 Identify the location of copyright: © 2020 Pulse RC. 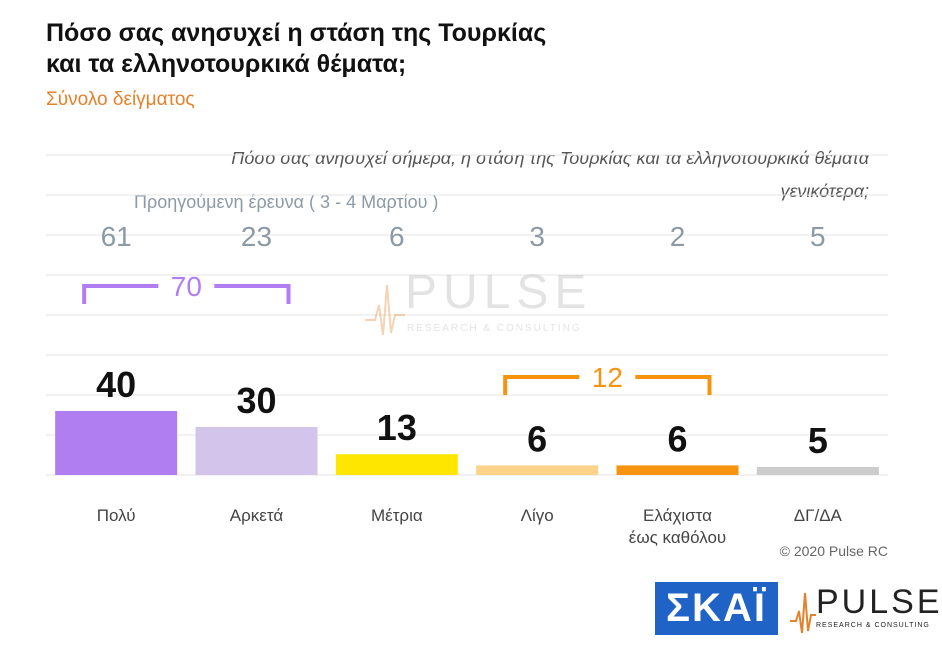
(833, 551).